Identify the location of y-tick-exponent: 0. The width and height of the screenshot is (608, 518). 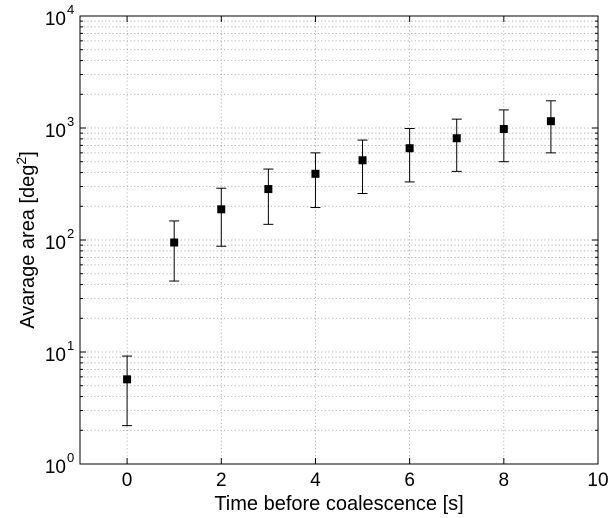
(70, 457).